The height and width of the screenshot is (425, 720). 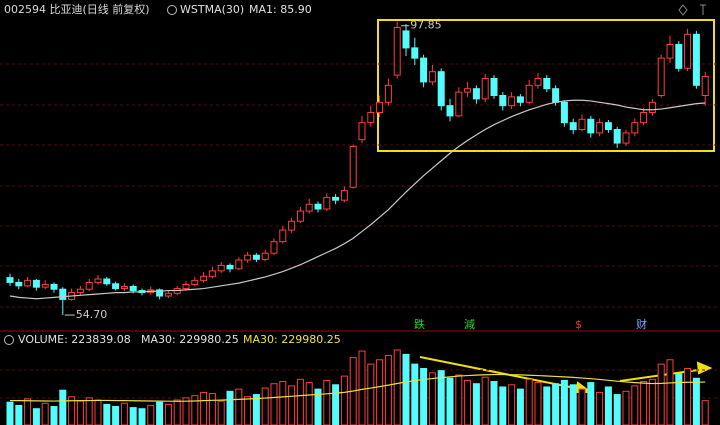 What do you see at coordinates (578, 324) in the screenshot?
I see `event-marker: $` at bounding box center [578, 324].